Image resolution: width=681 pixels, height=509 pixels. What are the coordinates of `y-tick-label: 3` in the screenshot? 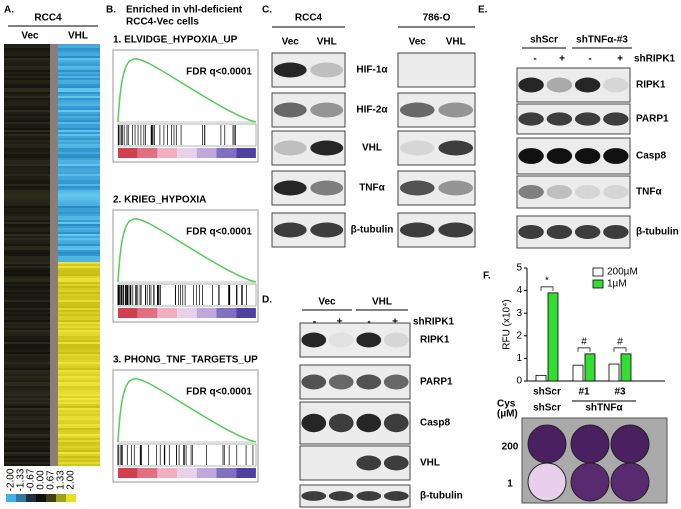 It's located at (519, 313).